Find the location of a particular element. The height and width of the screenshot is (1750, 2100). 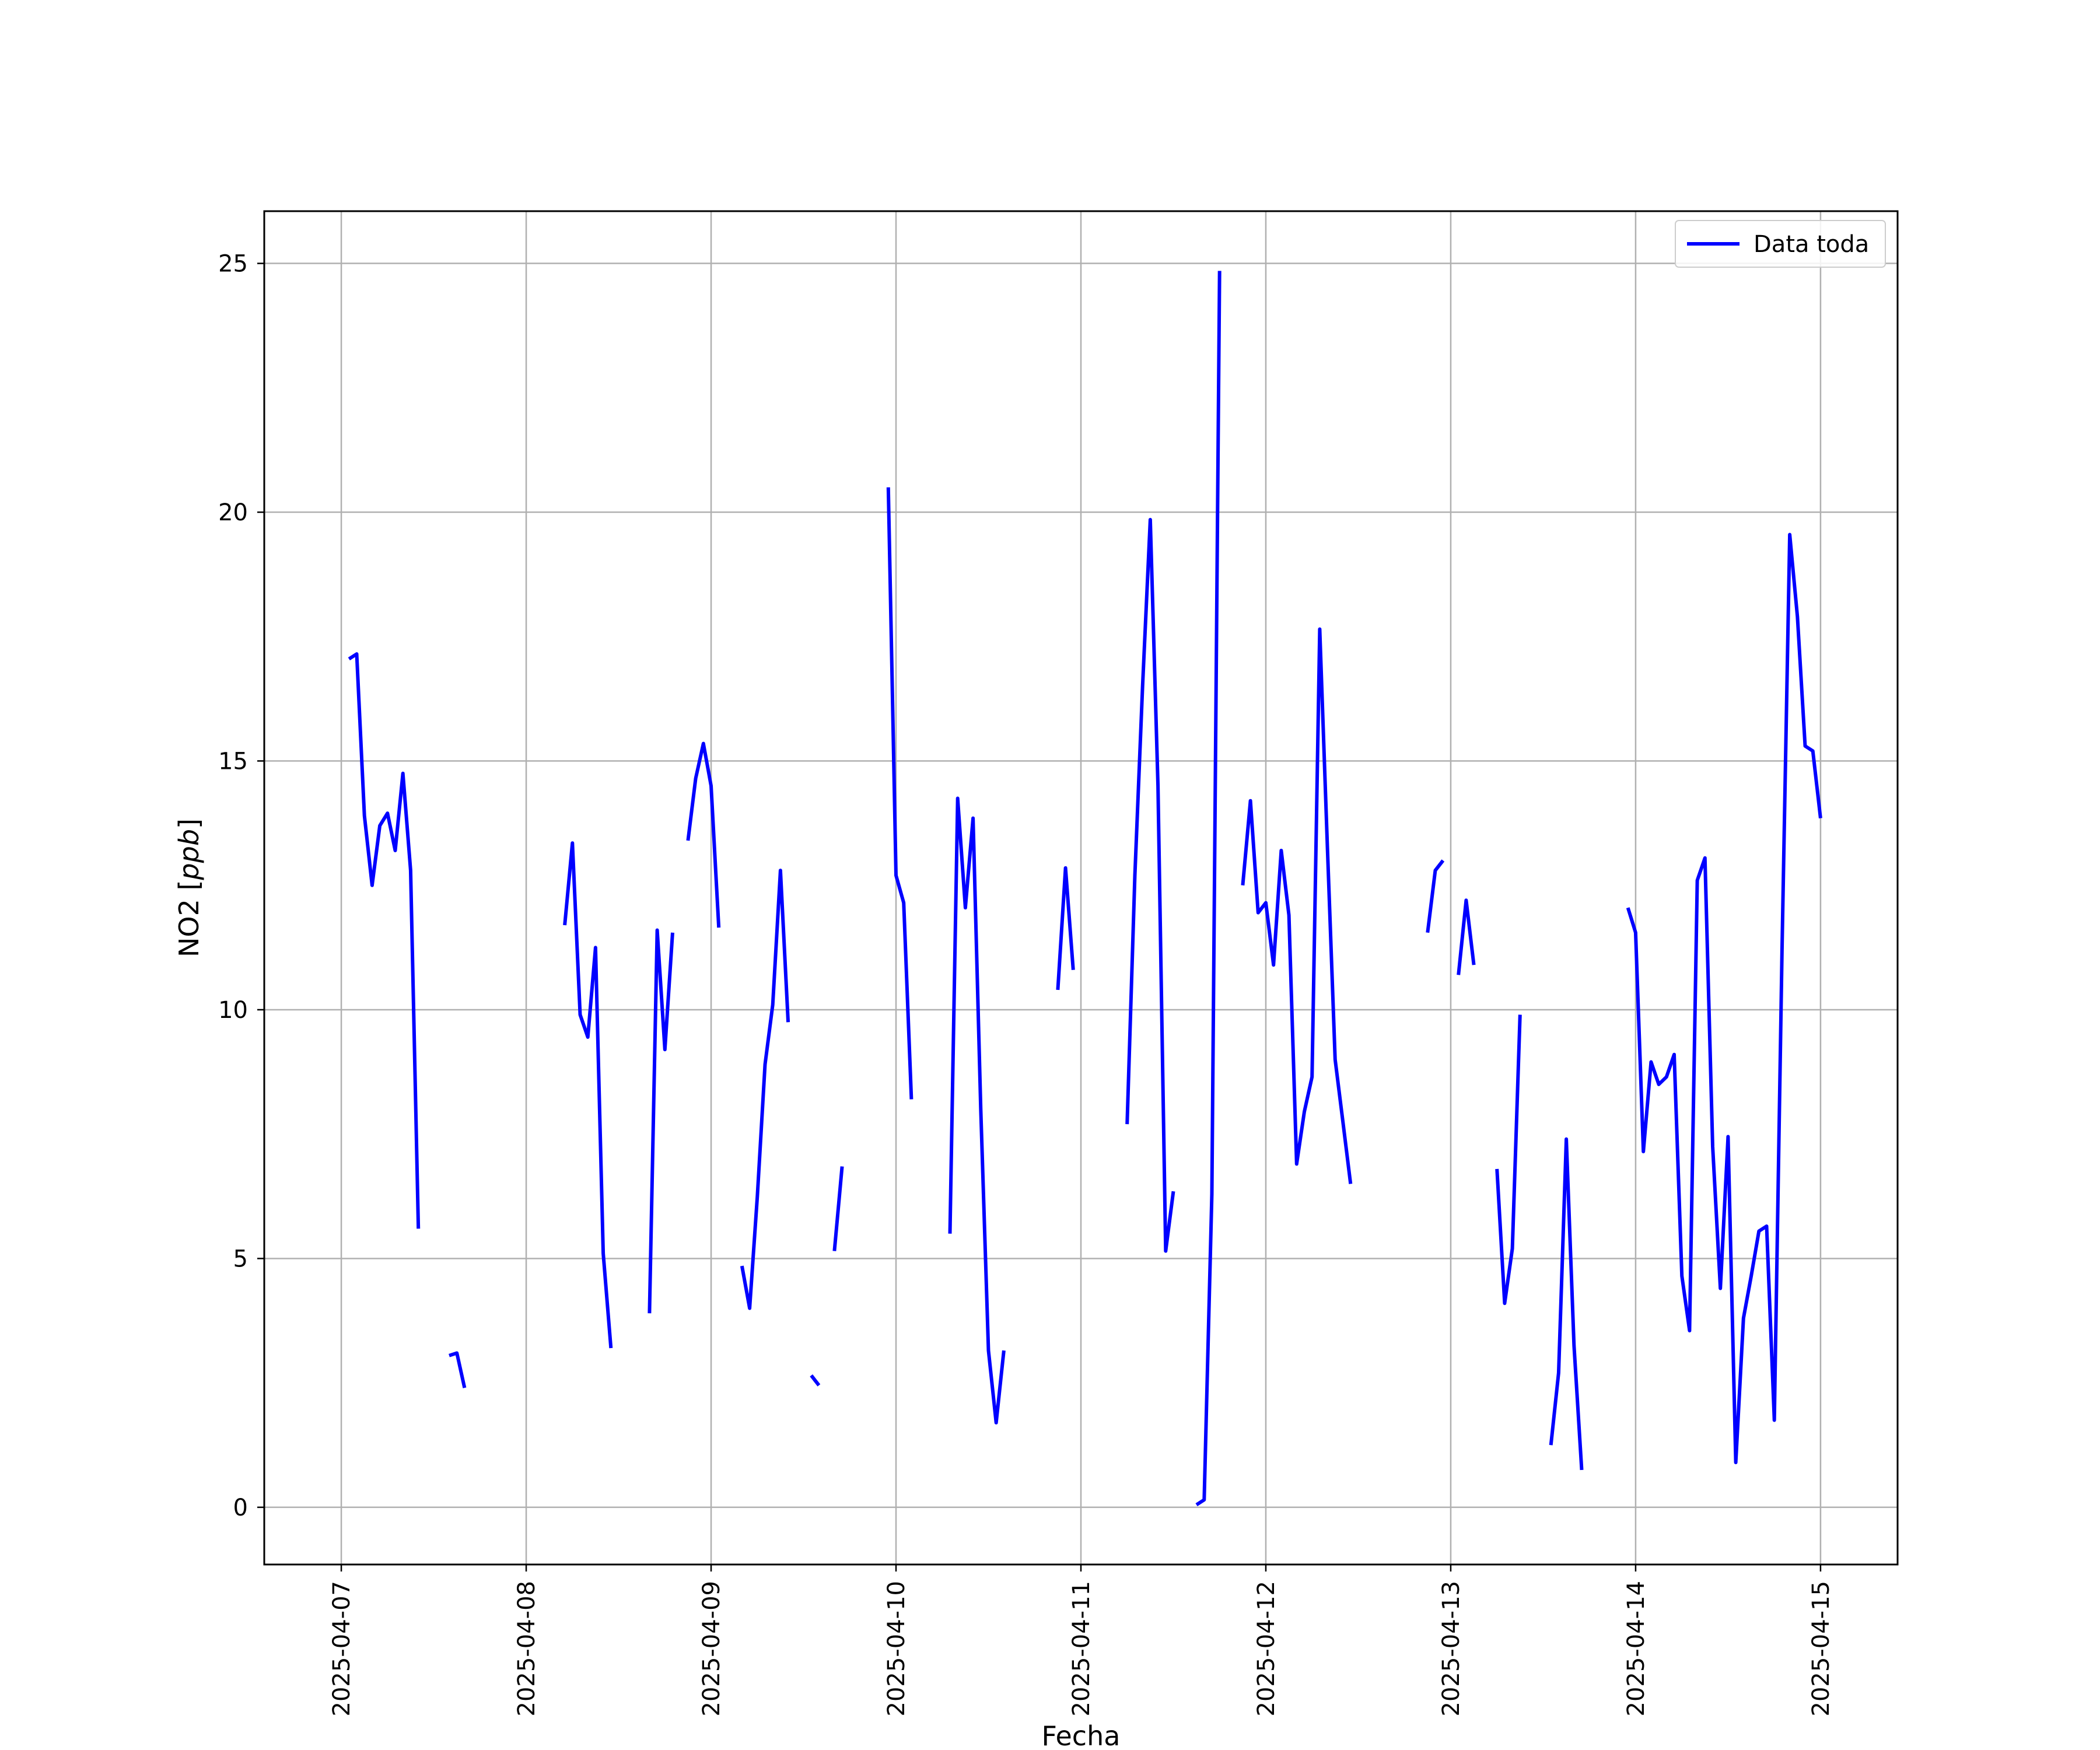

x-tick-label: 2025-04-08 is located at coordinates (526, 1648).